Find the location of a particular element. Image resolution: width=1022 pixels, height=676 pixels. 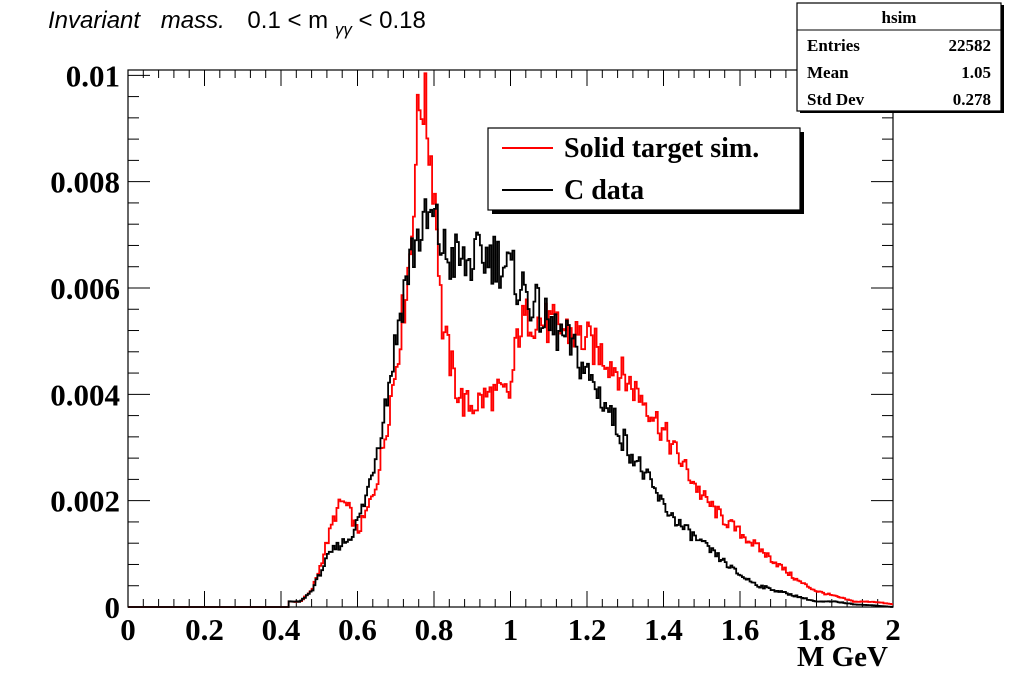

x-tick-labels: 0 0.2 0.4 0.6 0.8 1 1.2 1.4 1.6 1.8 2 is located at coordinates (510, 629).